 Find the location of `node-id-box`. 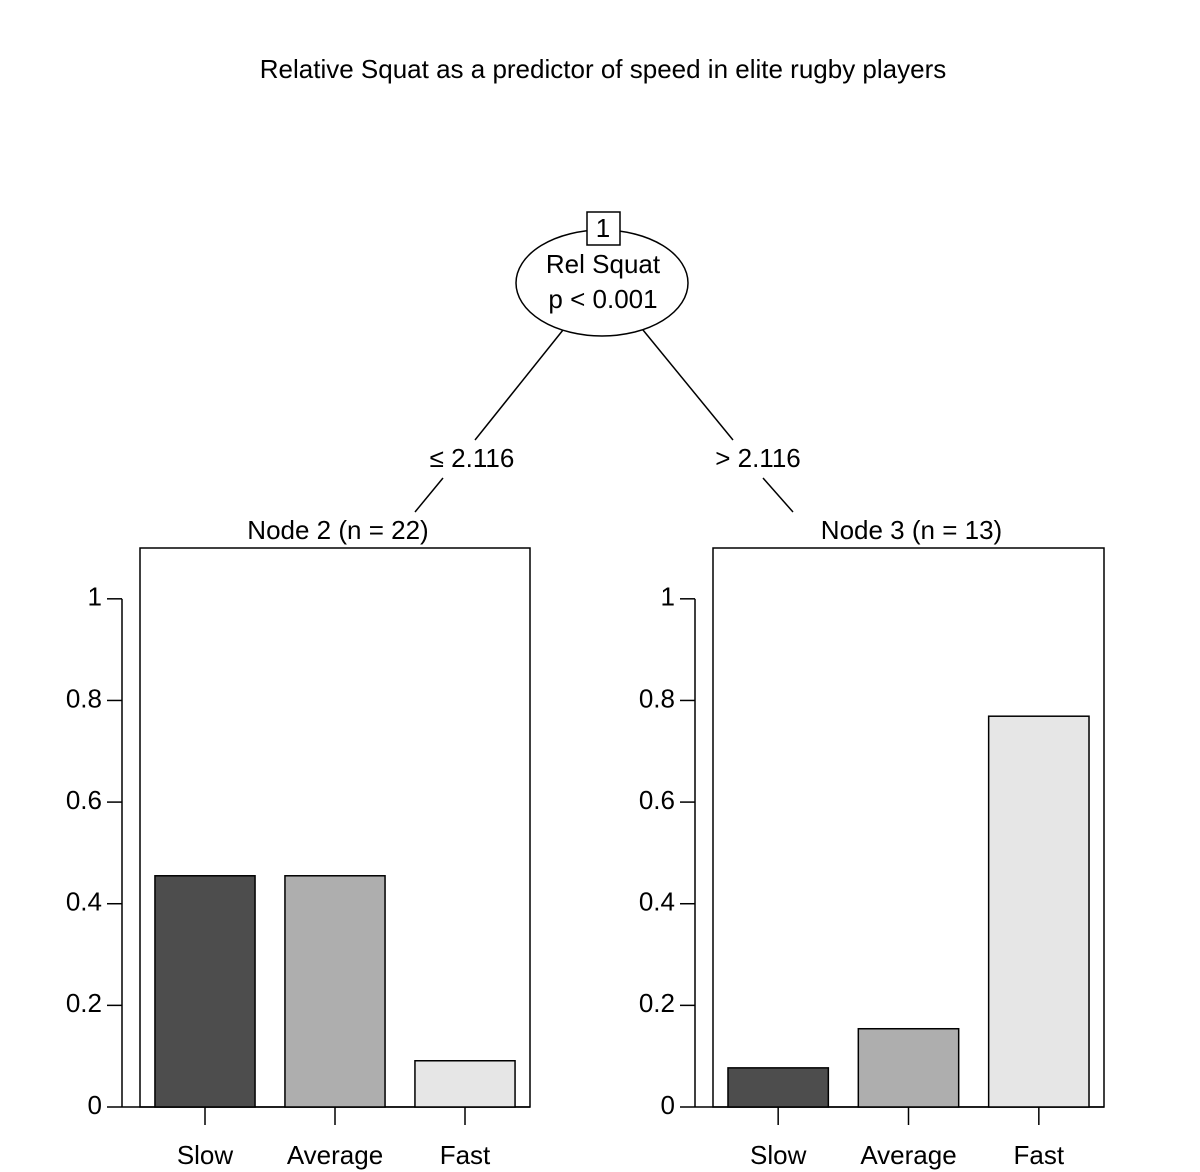

node-id-box is located at coordinates (603, 228).